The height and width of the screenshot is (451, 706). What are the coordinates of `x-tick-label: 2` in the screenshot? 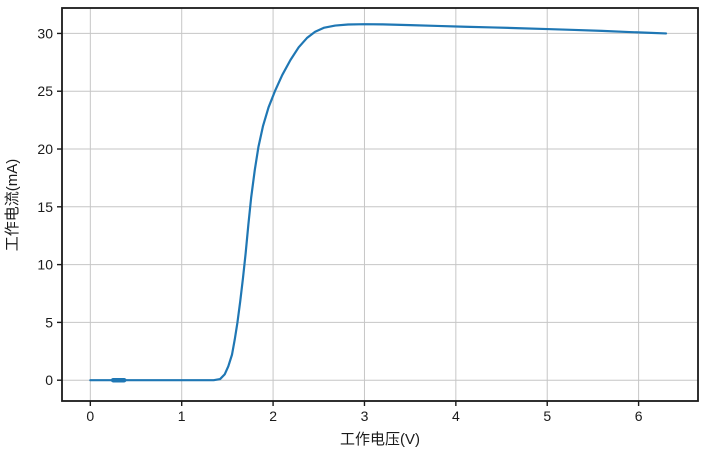 It's located at (273, 416).